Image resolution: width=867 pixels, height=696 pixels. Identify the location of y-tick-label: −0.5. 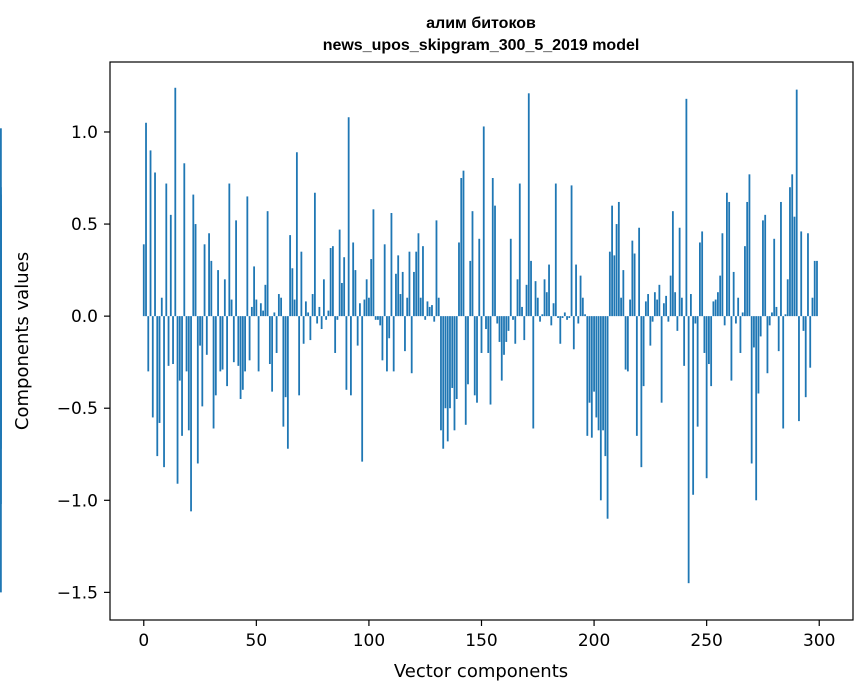
(77, 409).